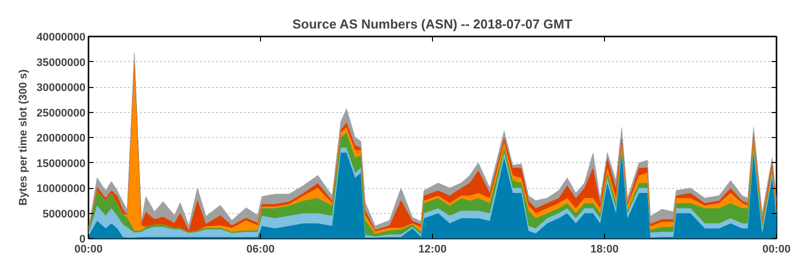 The height and width of the screenshot is (260, 794). What do you see at coordinates (61, 62) in the screenshot?
I see `y-tick-label: 35000000` at bounding box center [61, 62].